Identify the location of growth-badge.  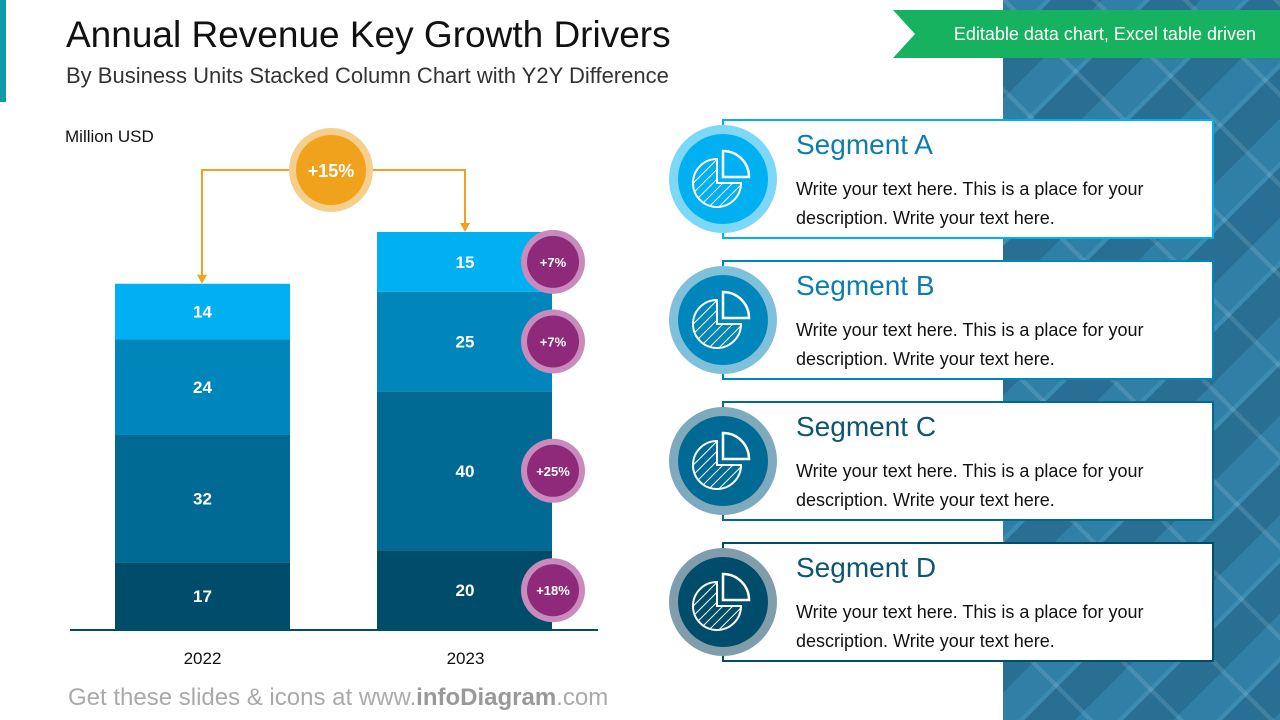
(331, 170).